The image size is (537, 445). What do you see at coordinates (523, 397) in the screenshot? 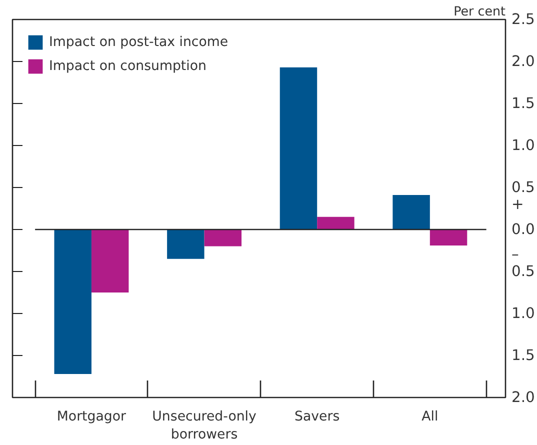
I see `y-tick-label: 2.0` at bounding box center [523, 397].